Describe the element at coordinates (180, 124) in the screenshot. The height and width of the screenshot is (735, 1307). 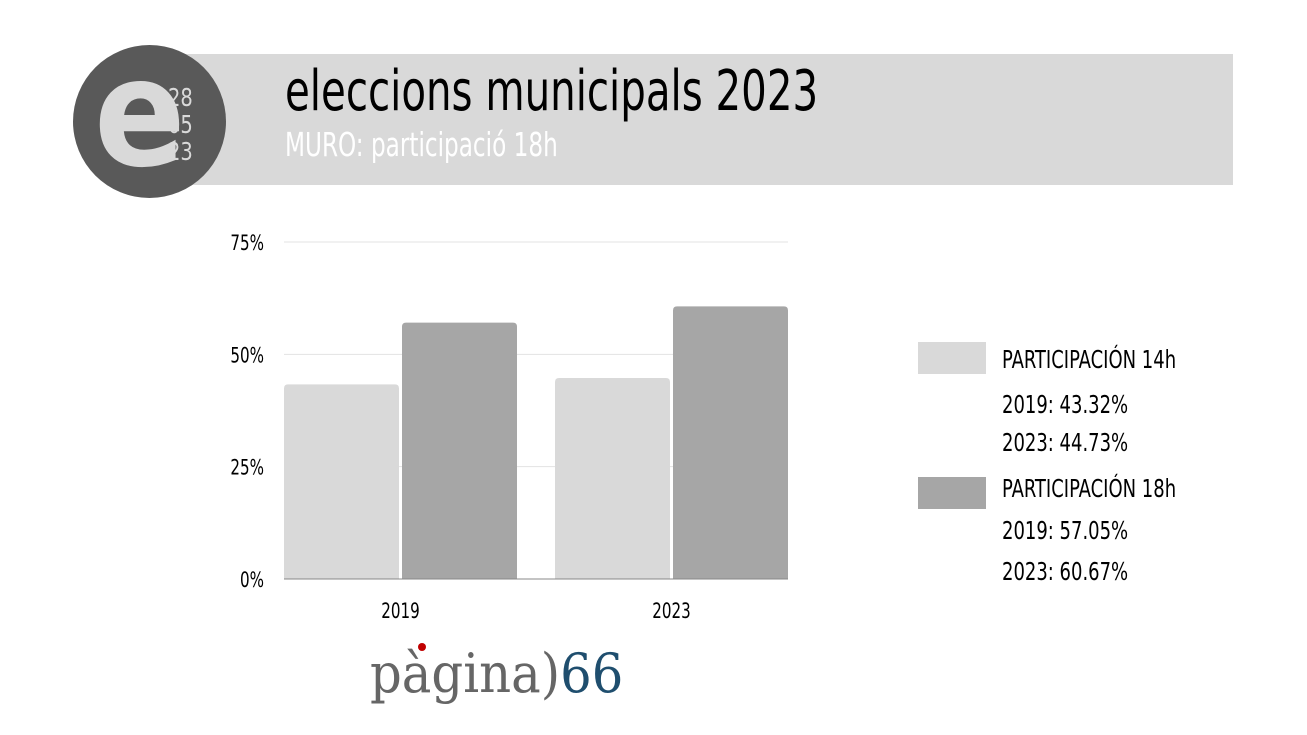
I see `logo-date-month: 05` at that location.